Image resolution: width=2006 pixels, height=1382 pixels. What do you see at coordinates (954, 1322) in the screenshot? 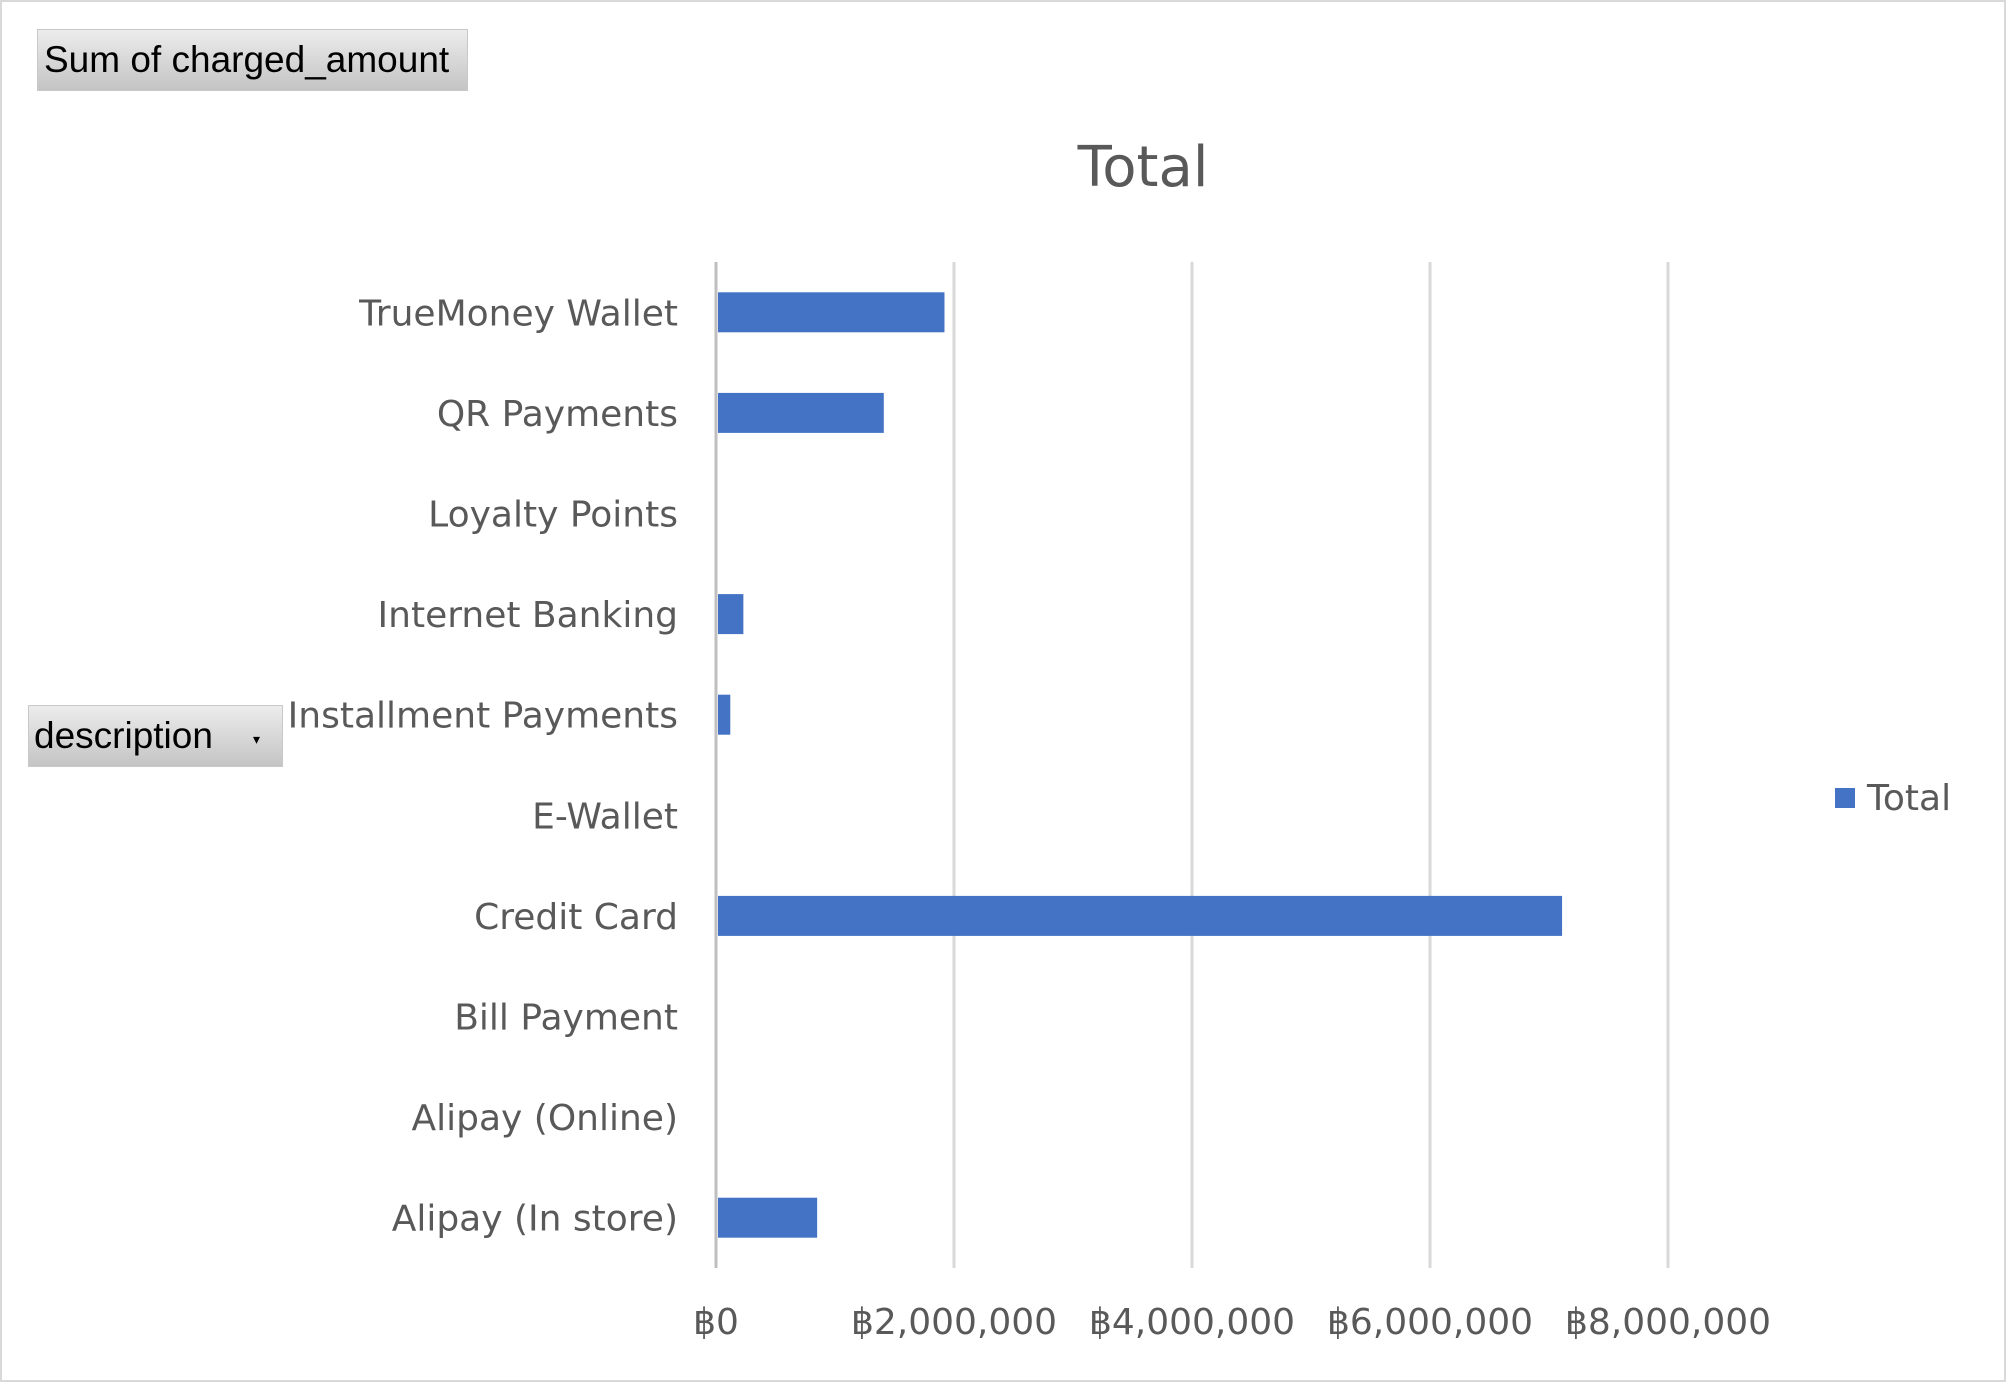
I see `x-tick-label: ฿2,000,000` at bounding box center [954, 1322].